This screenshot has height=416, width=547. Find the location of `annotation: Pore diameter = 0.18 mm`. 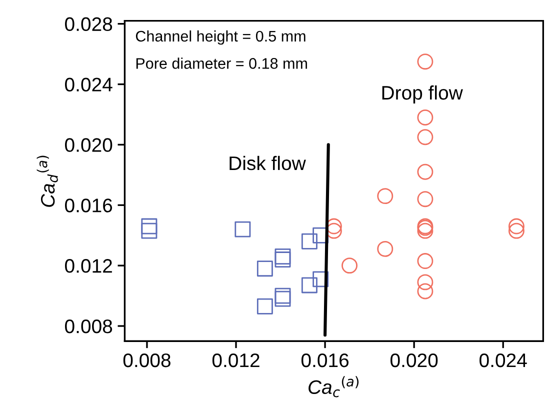

annotation: Pore diameter = 0.18 mm is located at coordinates (221, 63).